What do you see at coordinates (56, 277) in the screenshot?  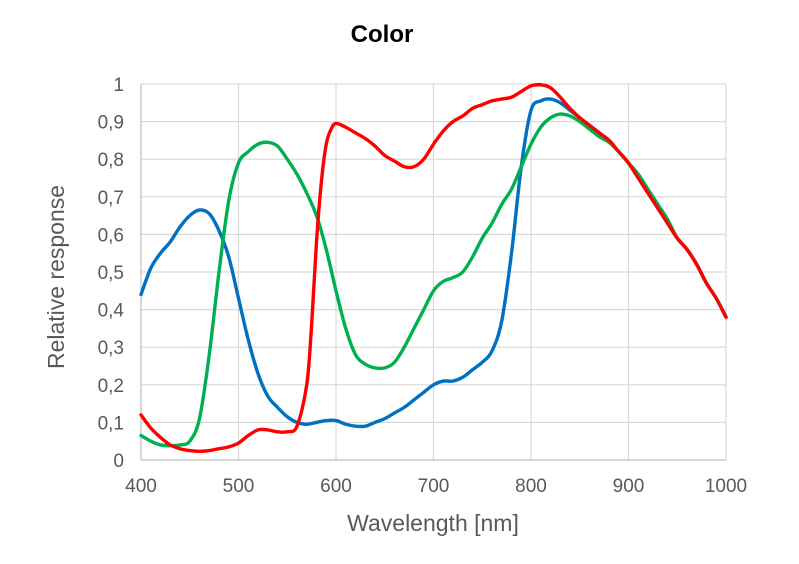 I see `y-axis-label: Relative response` at bounding box center [56, 277].